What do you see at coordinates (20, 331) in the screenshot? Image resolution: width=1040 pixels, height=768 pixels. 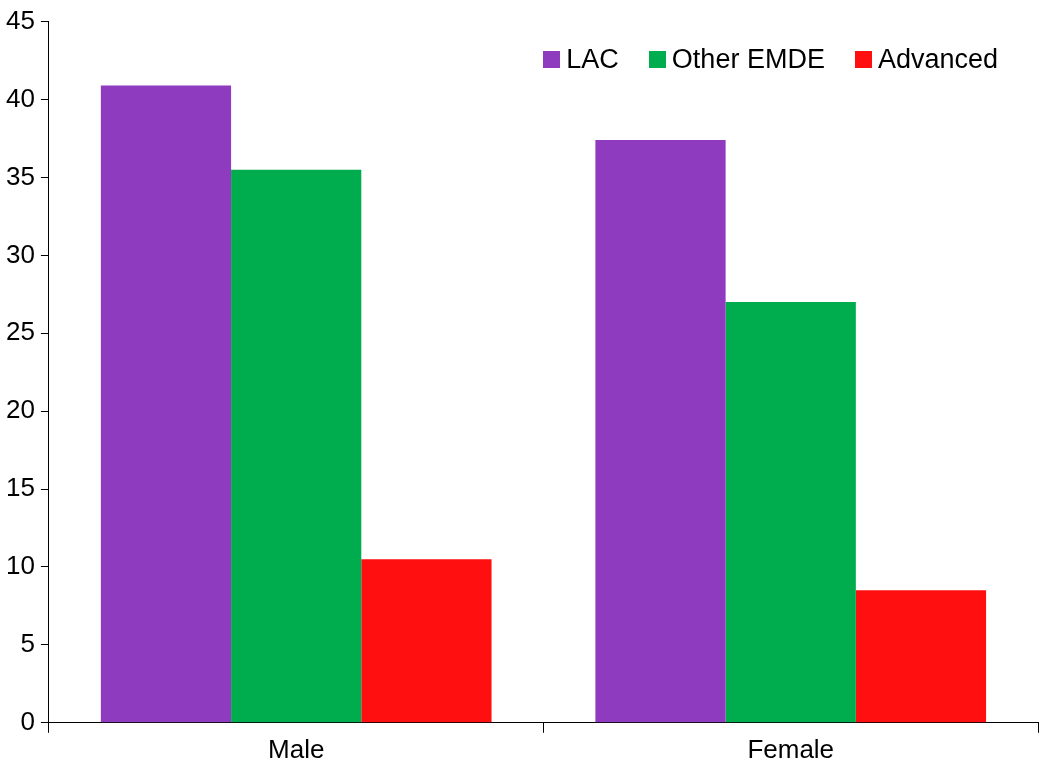 I see `y-tick-label: 25` at bounding box center [20, 331].